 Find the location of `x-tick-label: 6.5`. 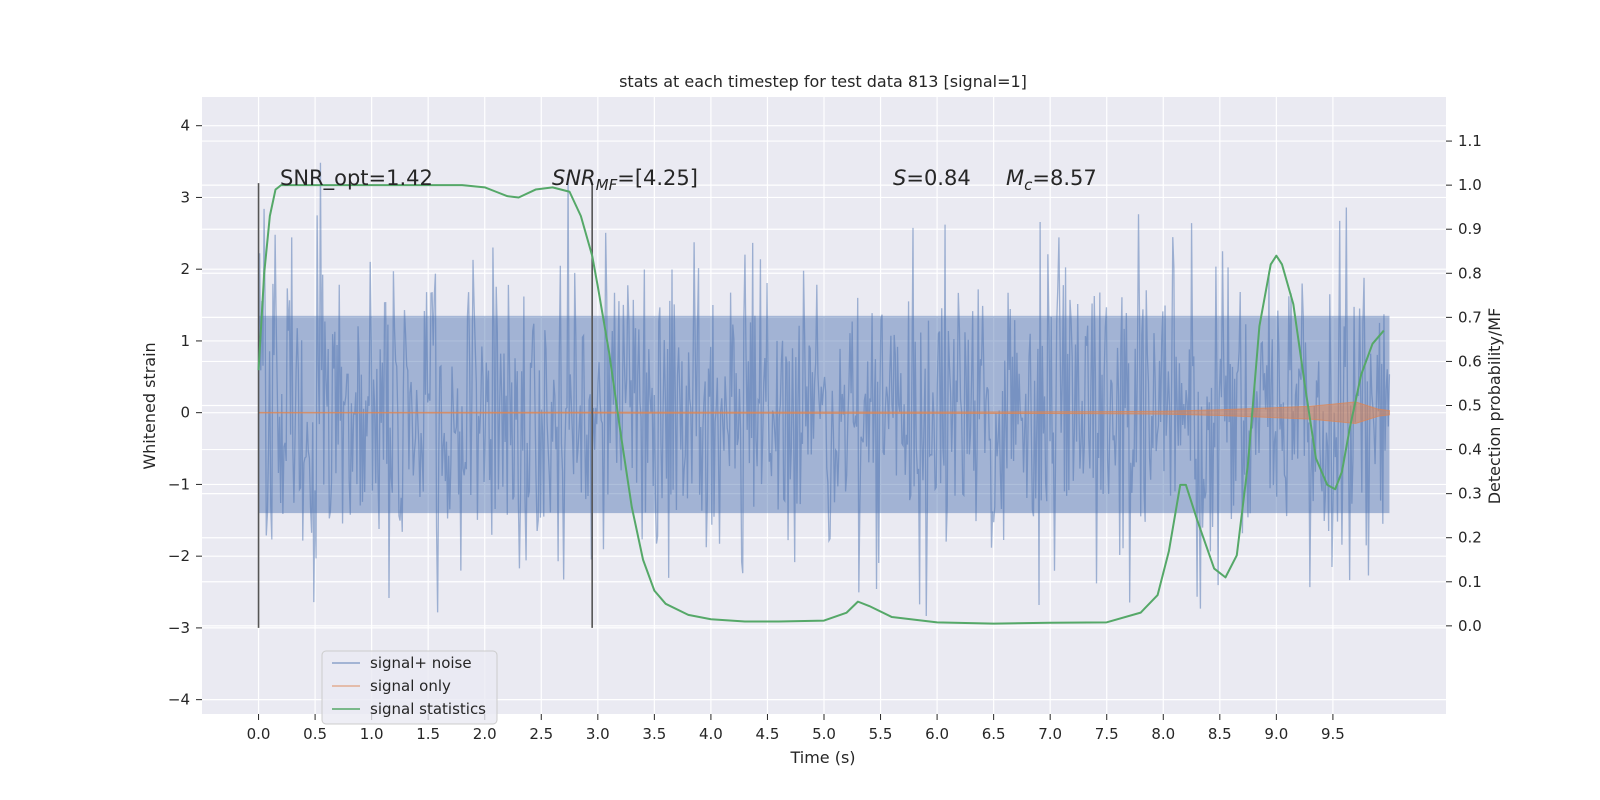

x-tick-label: 6.5 is located at coordinates (994, 734).